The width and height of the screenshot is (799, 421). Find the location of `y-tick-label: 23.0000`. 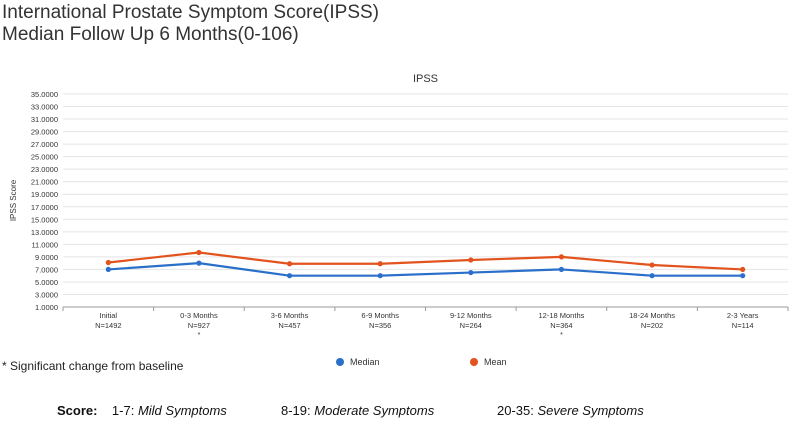

y-tick-label: 23.0000 is located at coordinates (44, 169).